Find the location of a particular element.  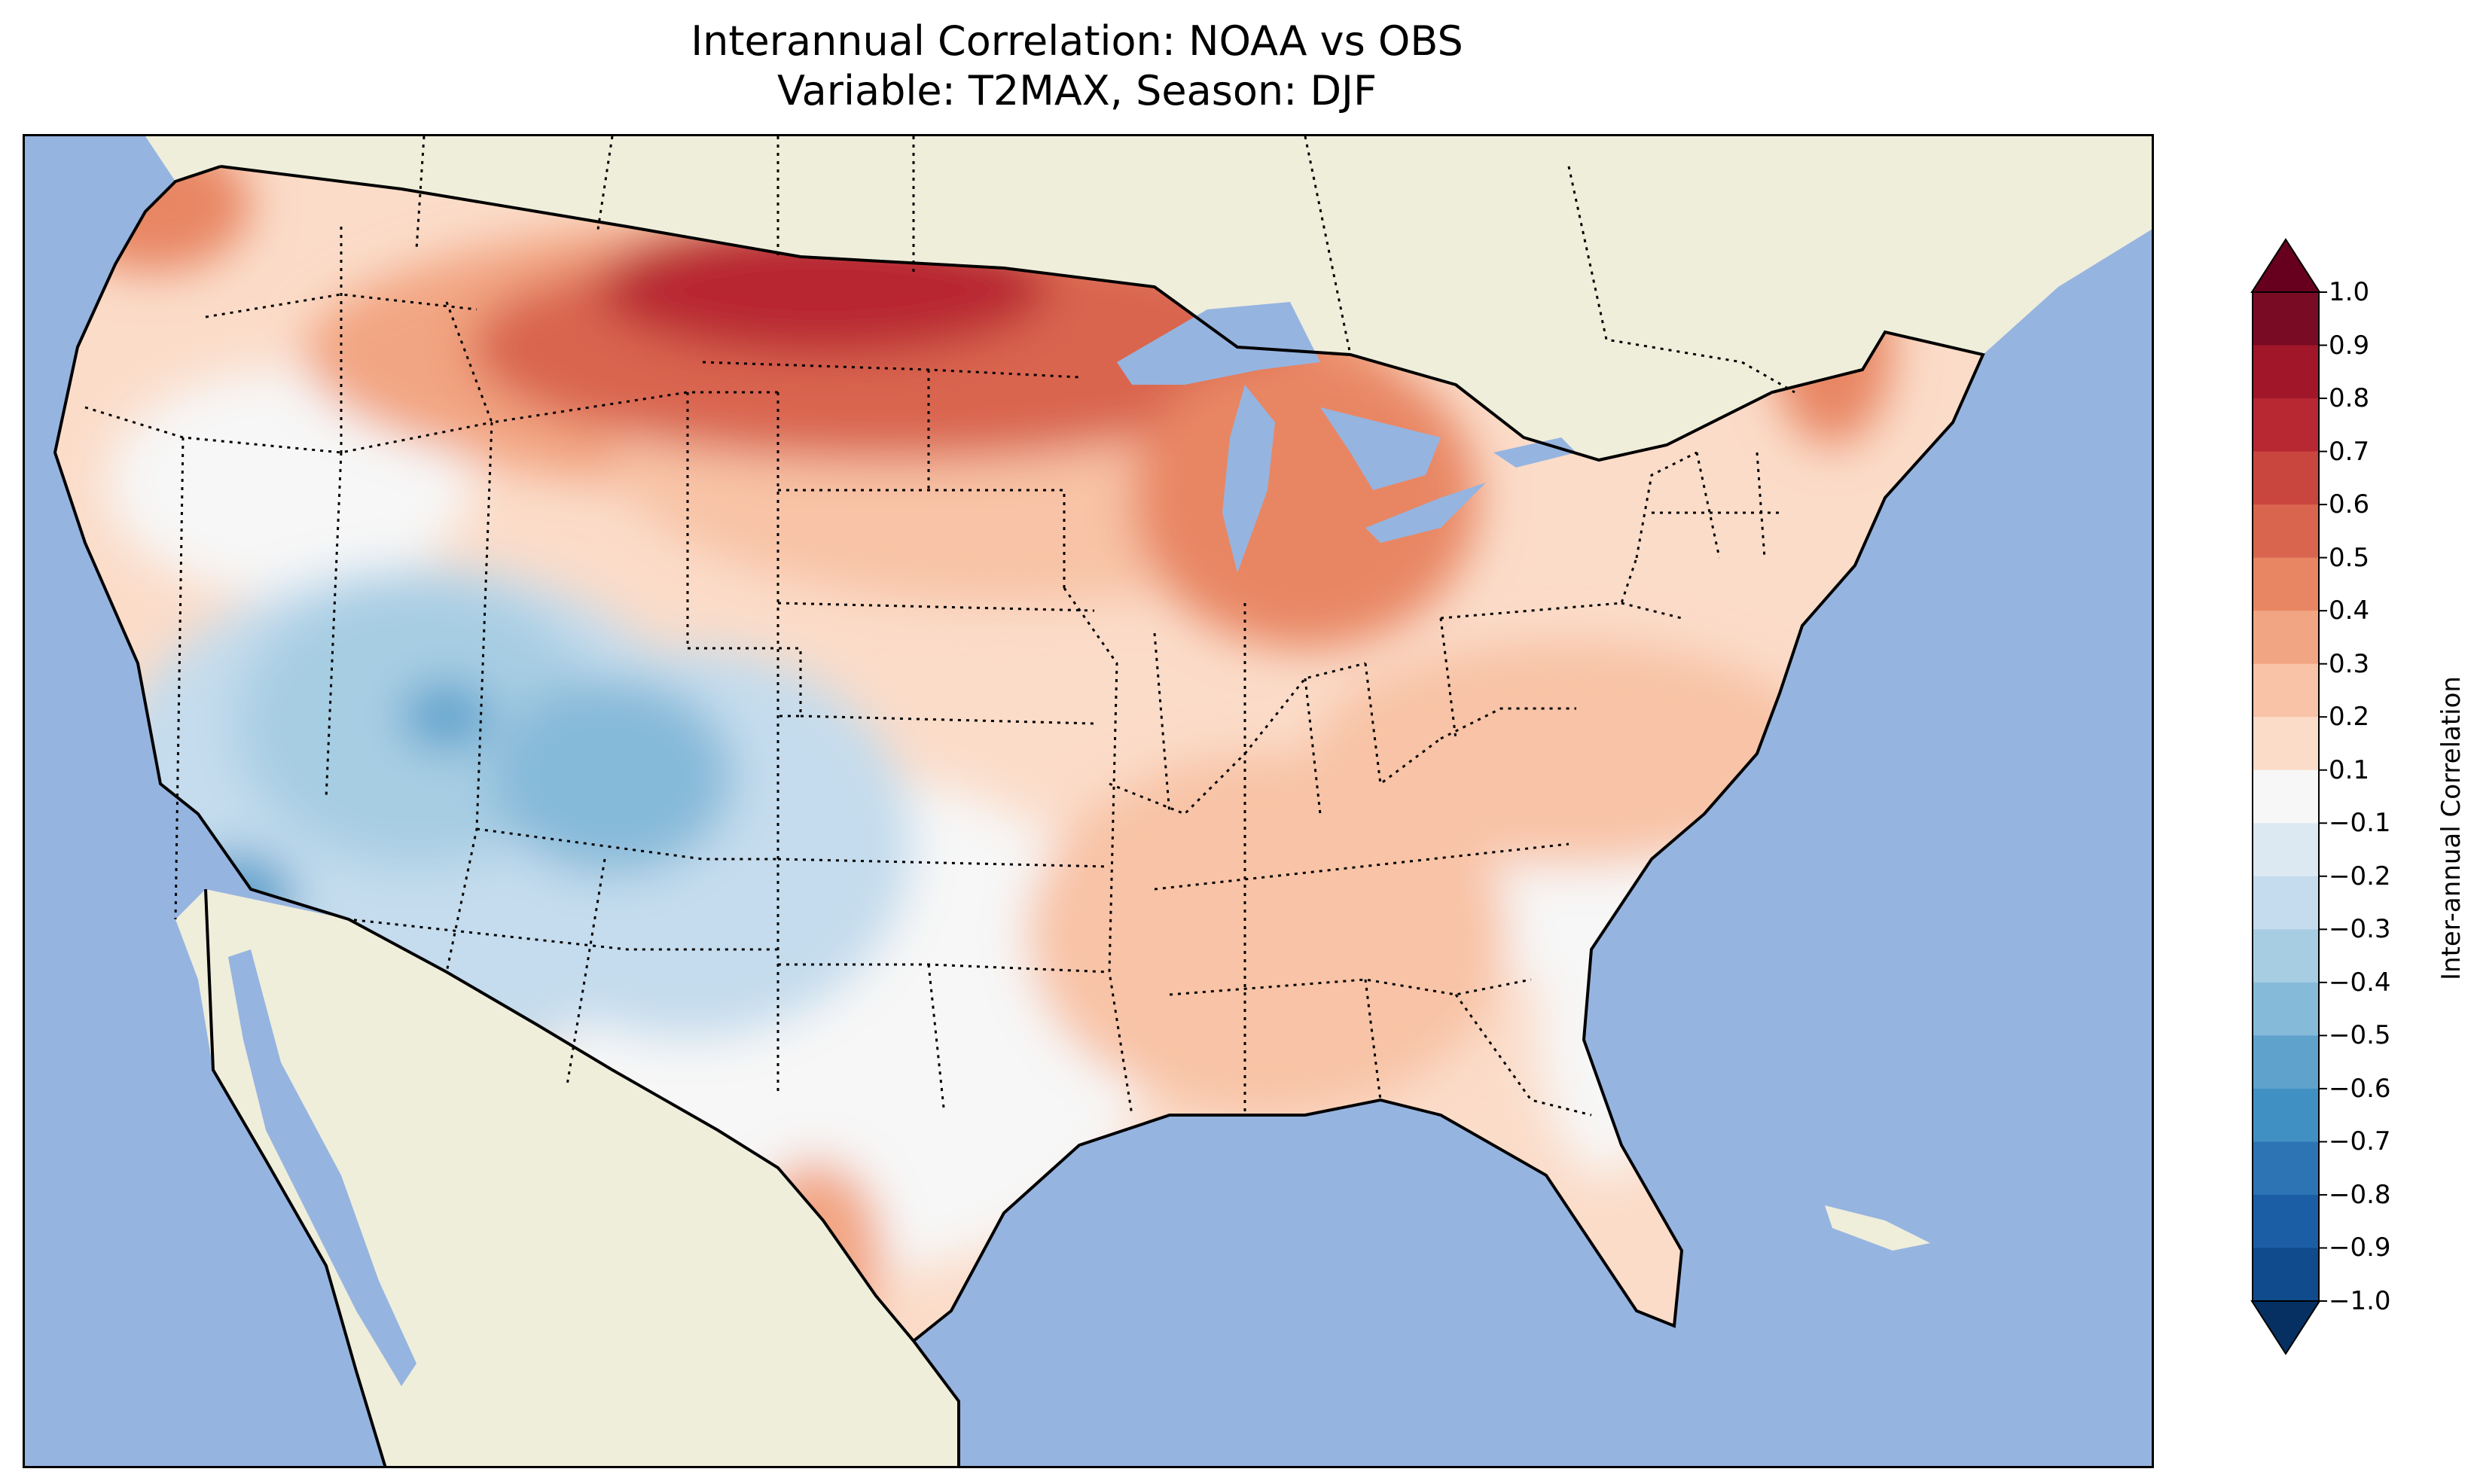

gulf-of-california is located at coordinates (322, 1167).